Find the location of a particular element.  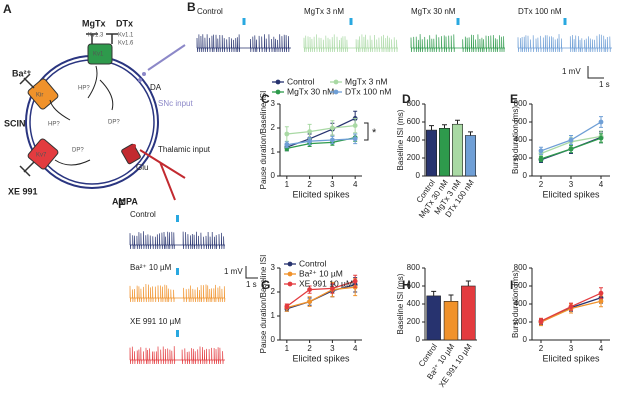

y-tick-label: 3 is located at coordinates (273, 103).